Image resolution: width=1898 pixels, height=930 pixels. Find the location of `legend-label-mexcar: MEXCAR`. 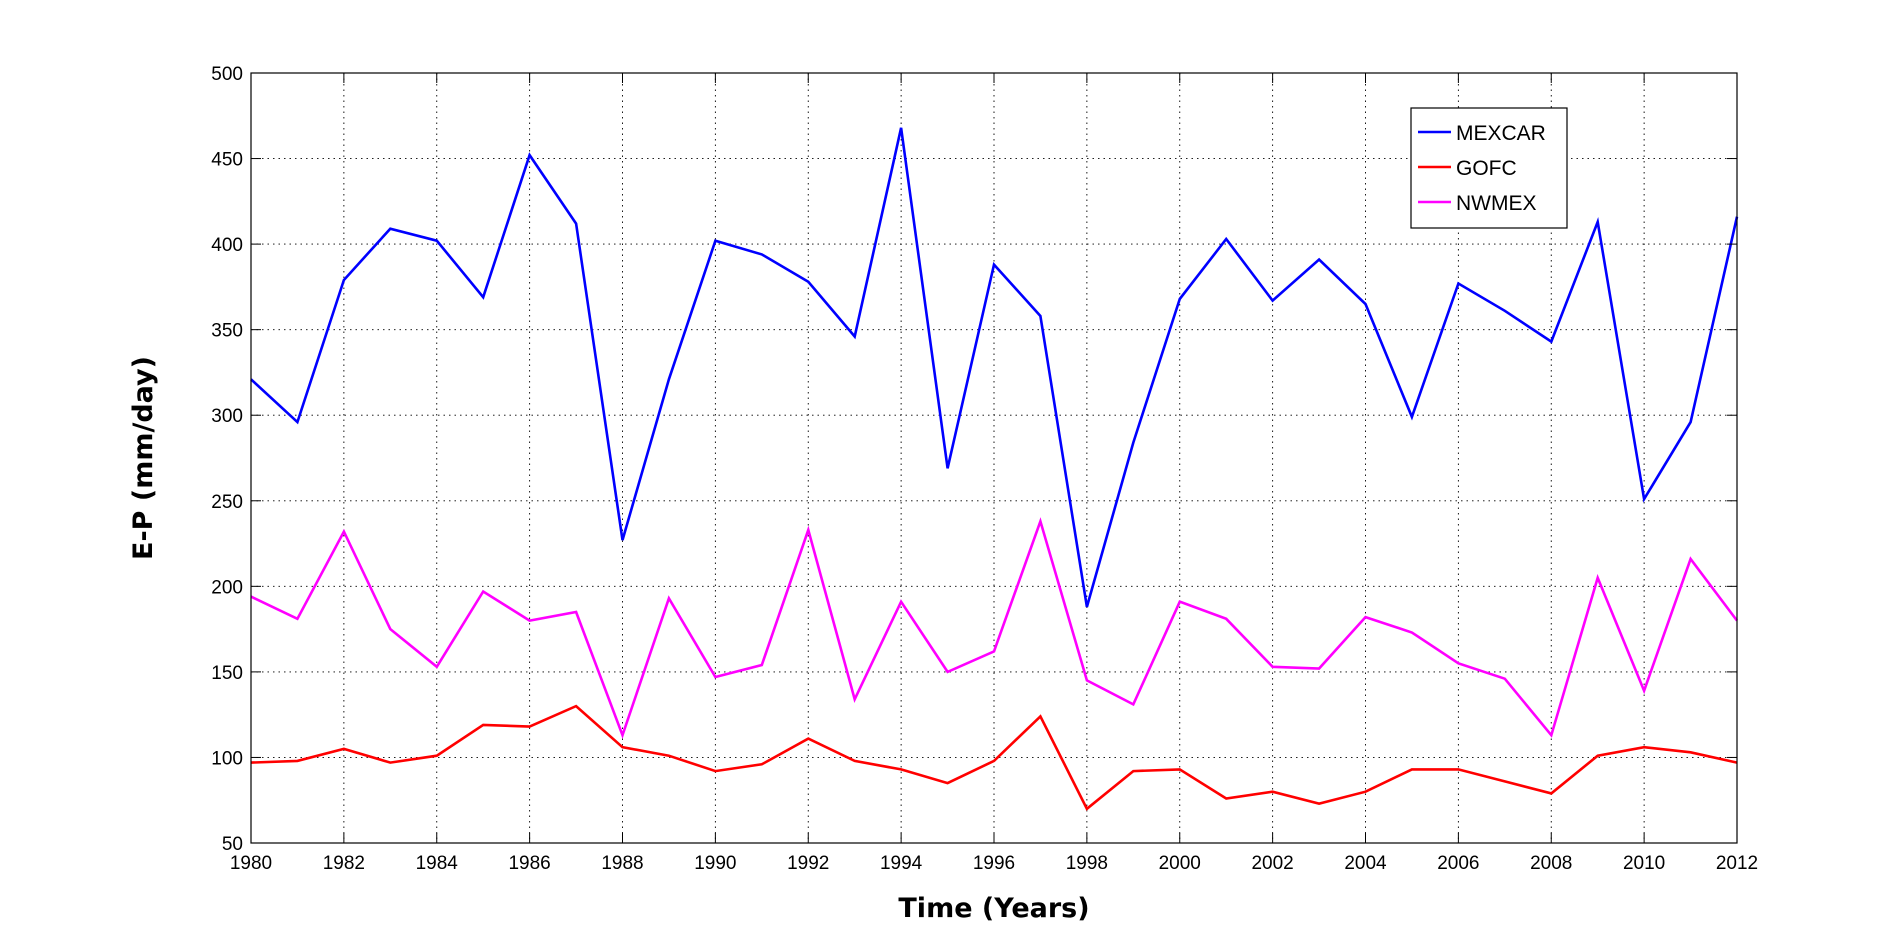

legend-label-mexcar: MEXCAR is located at coordinates (1501, 133).